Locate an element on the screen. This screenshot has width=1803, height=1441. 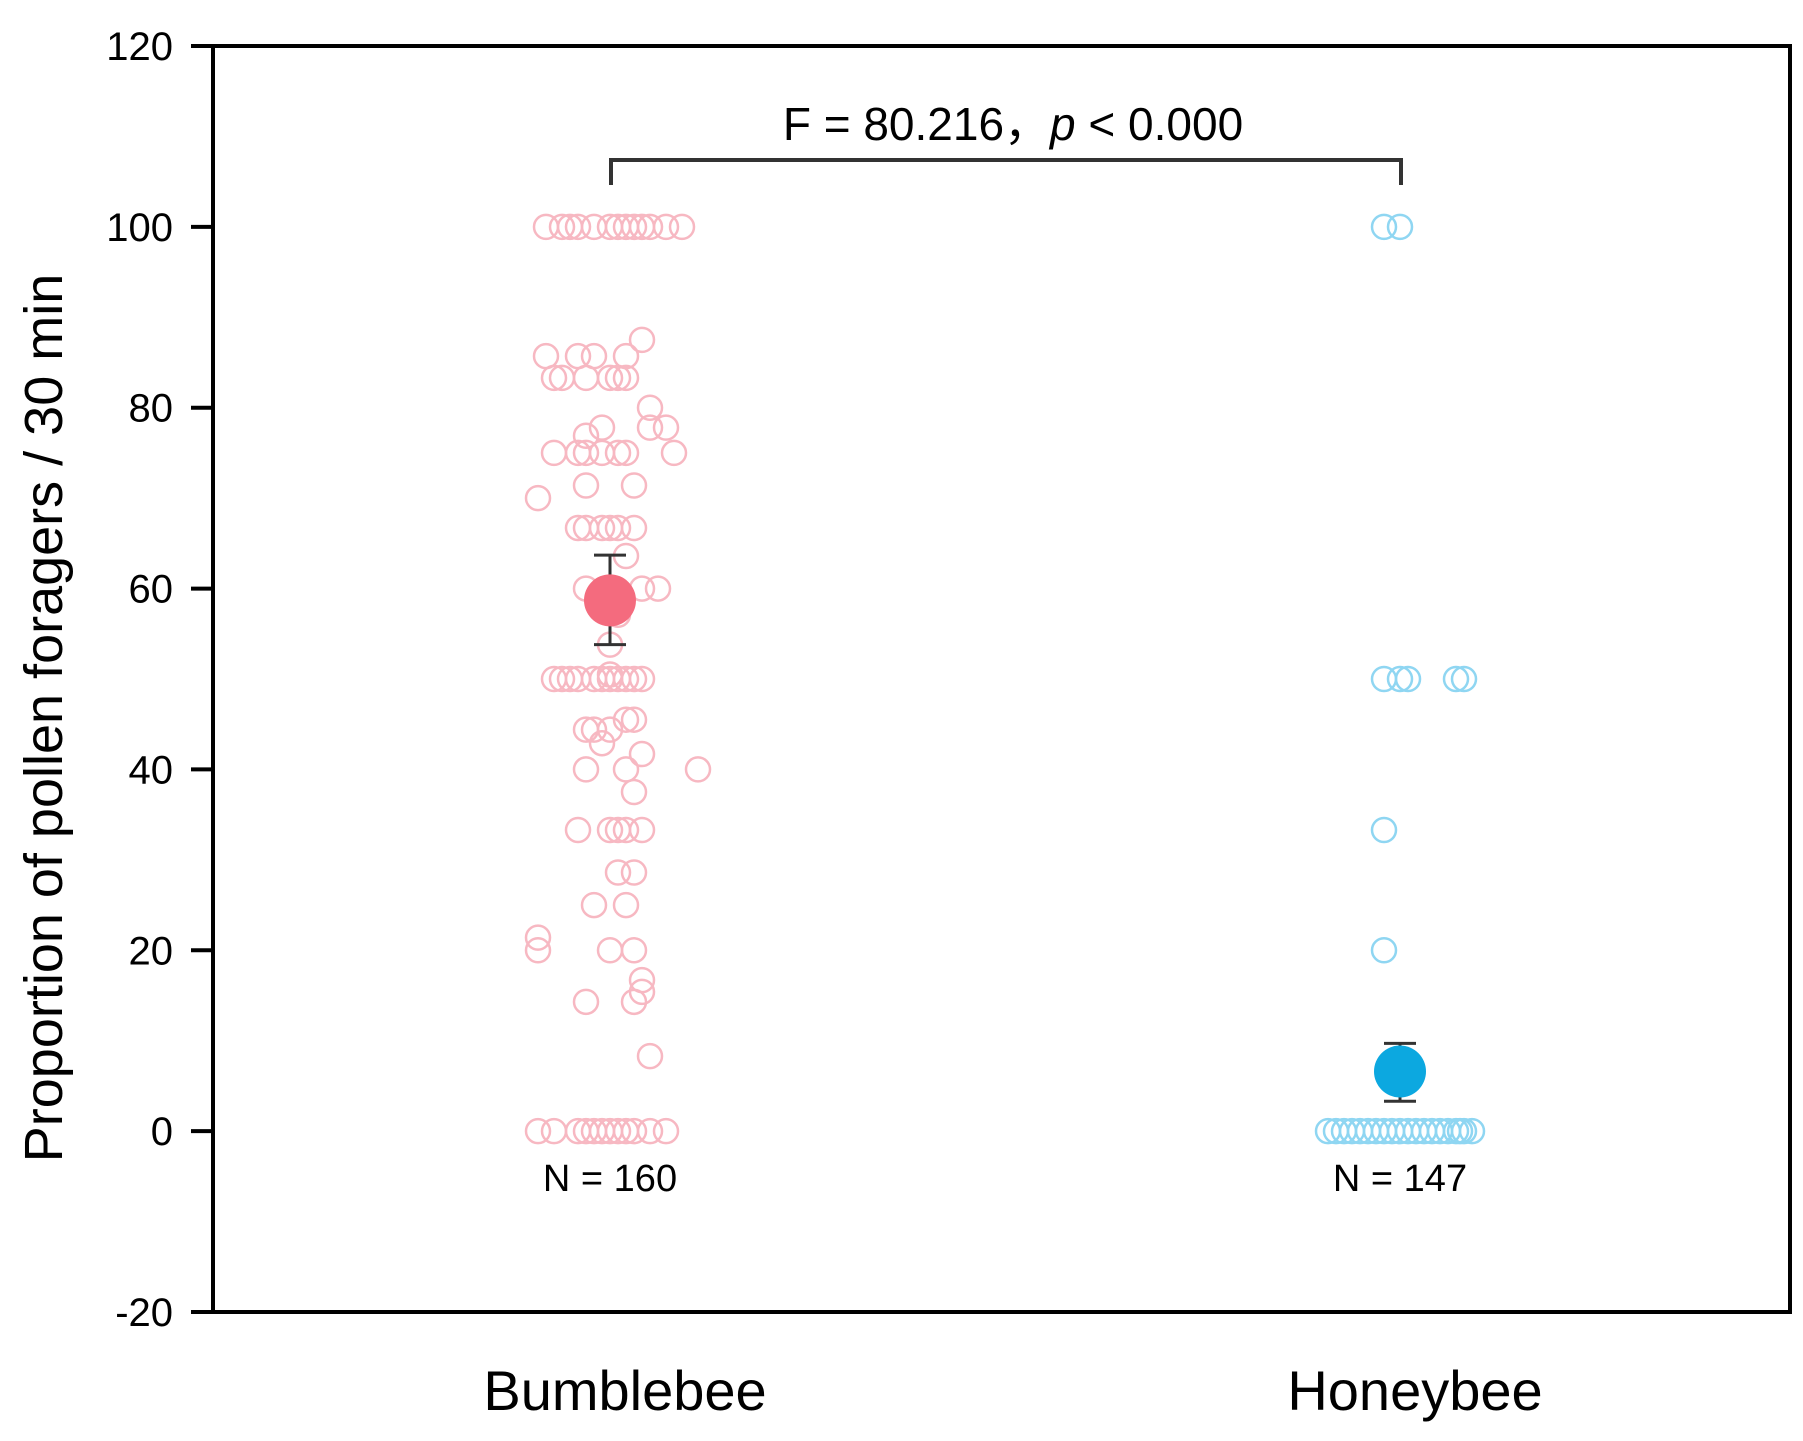
significance-bracket is located at coordinates (1006, 171).